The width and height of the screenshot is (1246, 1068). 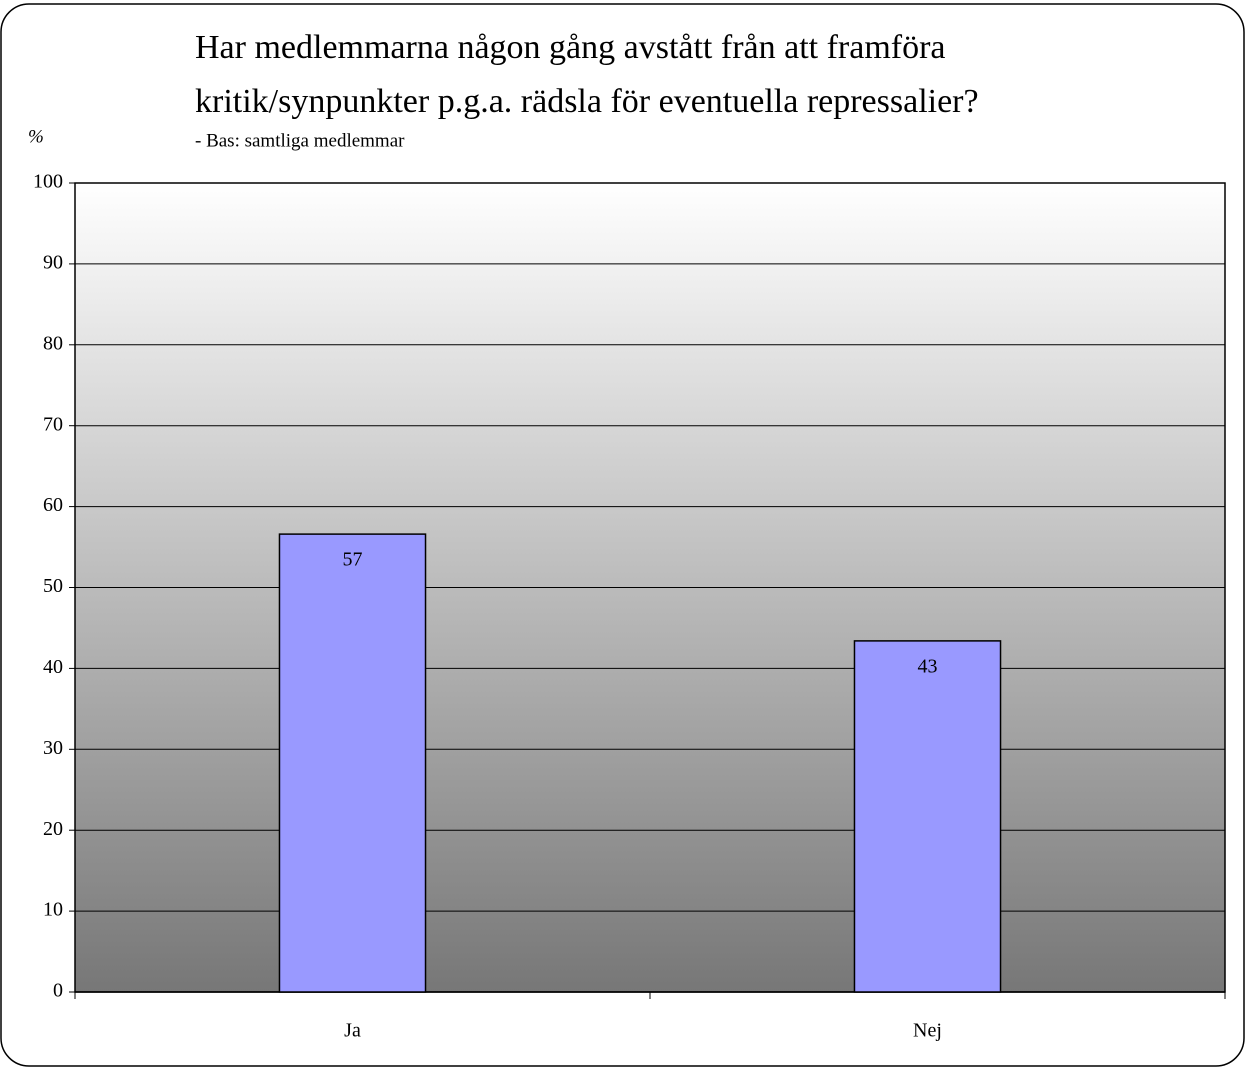 I want to click on y-tick-label: 90, so click(x=53, y=262).